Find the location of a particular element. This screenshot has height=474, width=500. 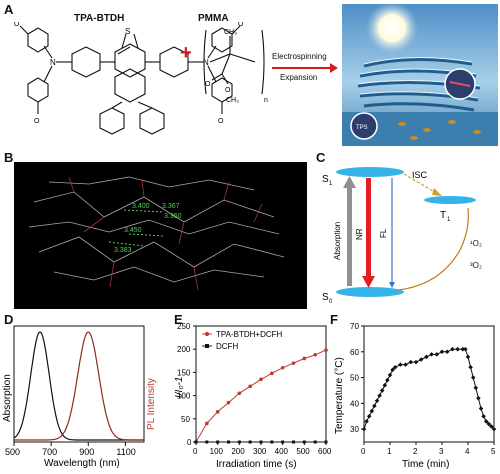

polymer-name: PMMA is located at coordinates (213, 18).